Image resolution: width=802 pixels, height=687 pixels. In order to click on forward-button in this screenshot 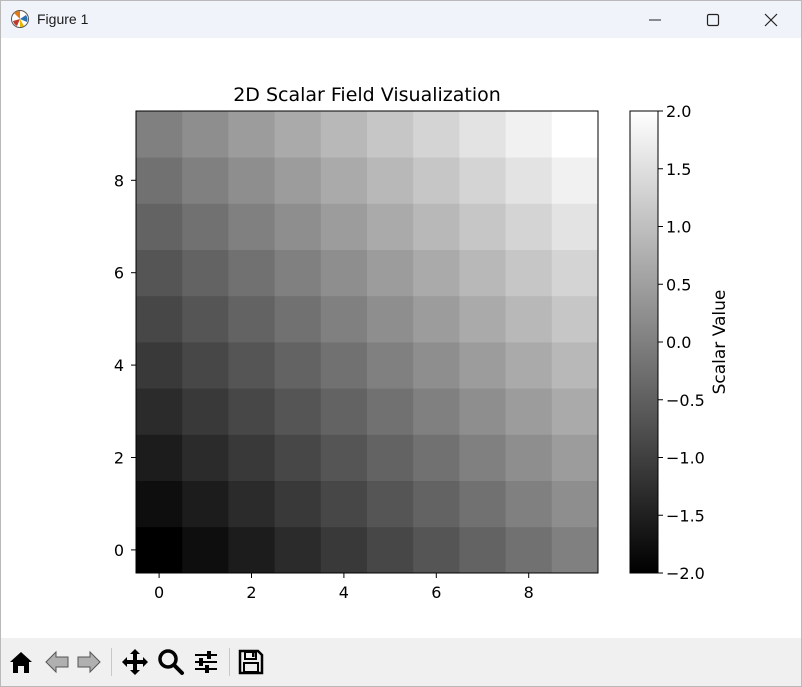, I will do `click(89, 662)`.